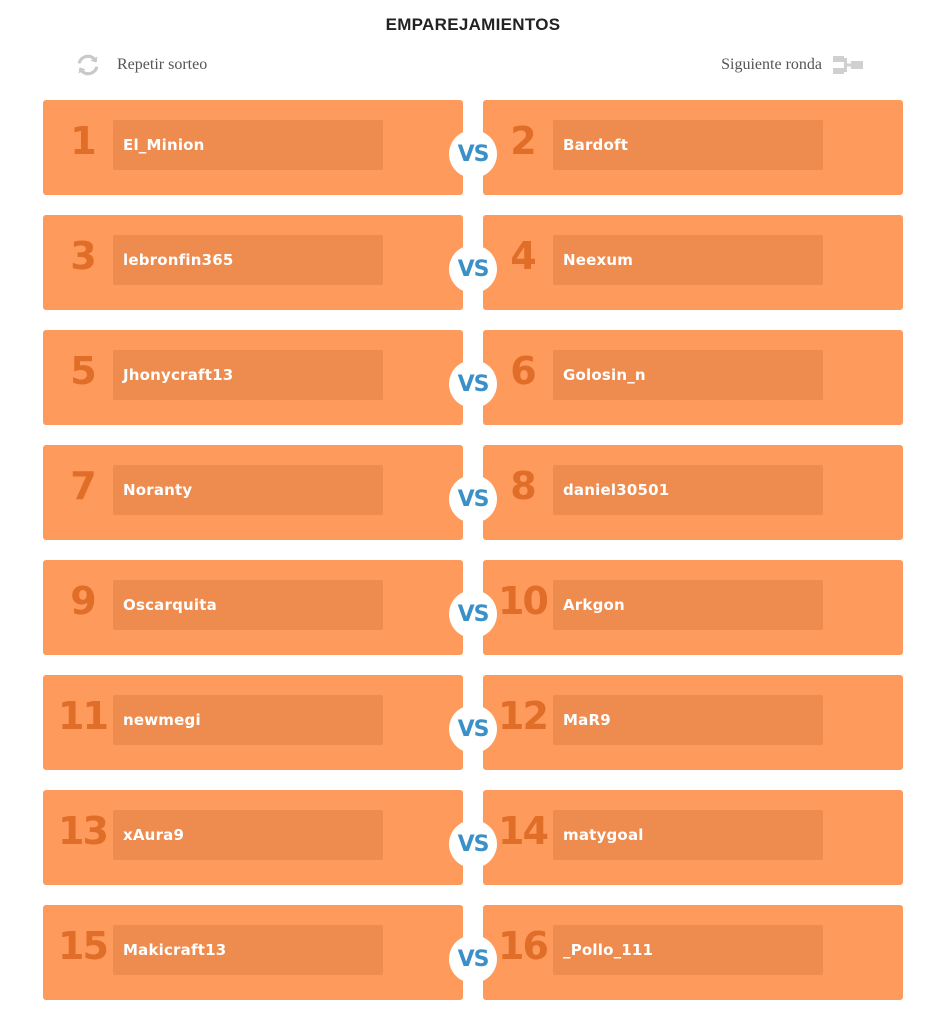 This screenshot has height=1026, width=946. I want to click on seed-number: 9, so click(83, 601).